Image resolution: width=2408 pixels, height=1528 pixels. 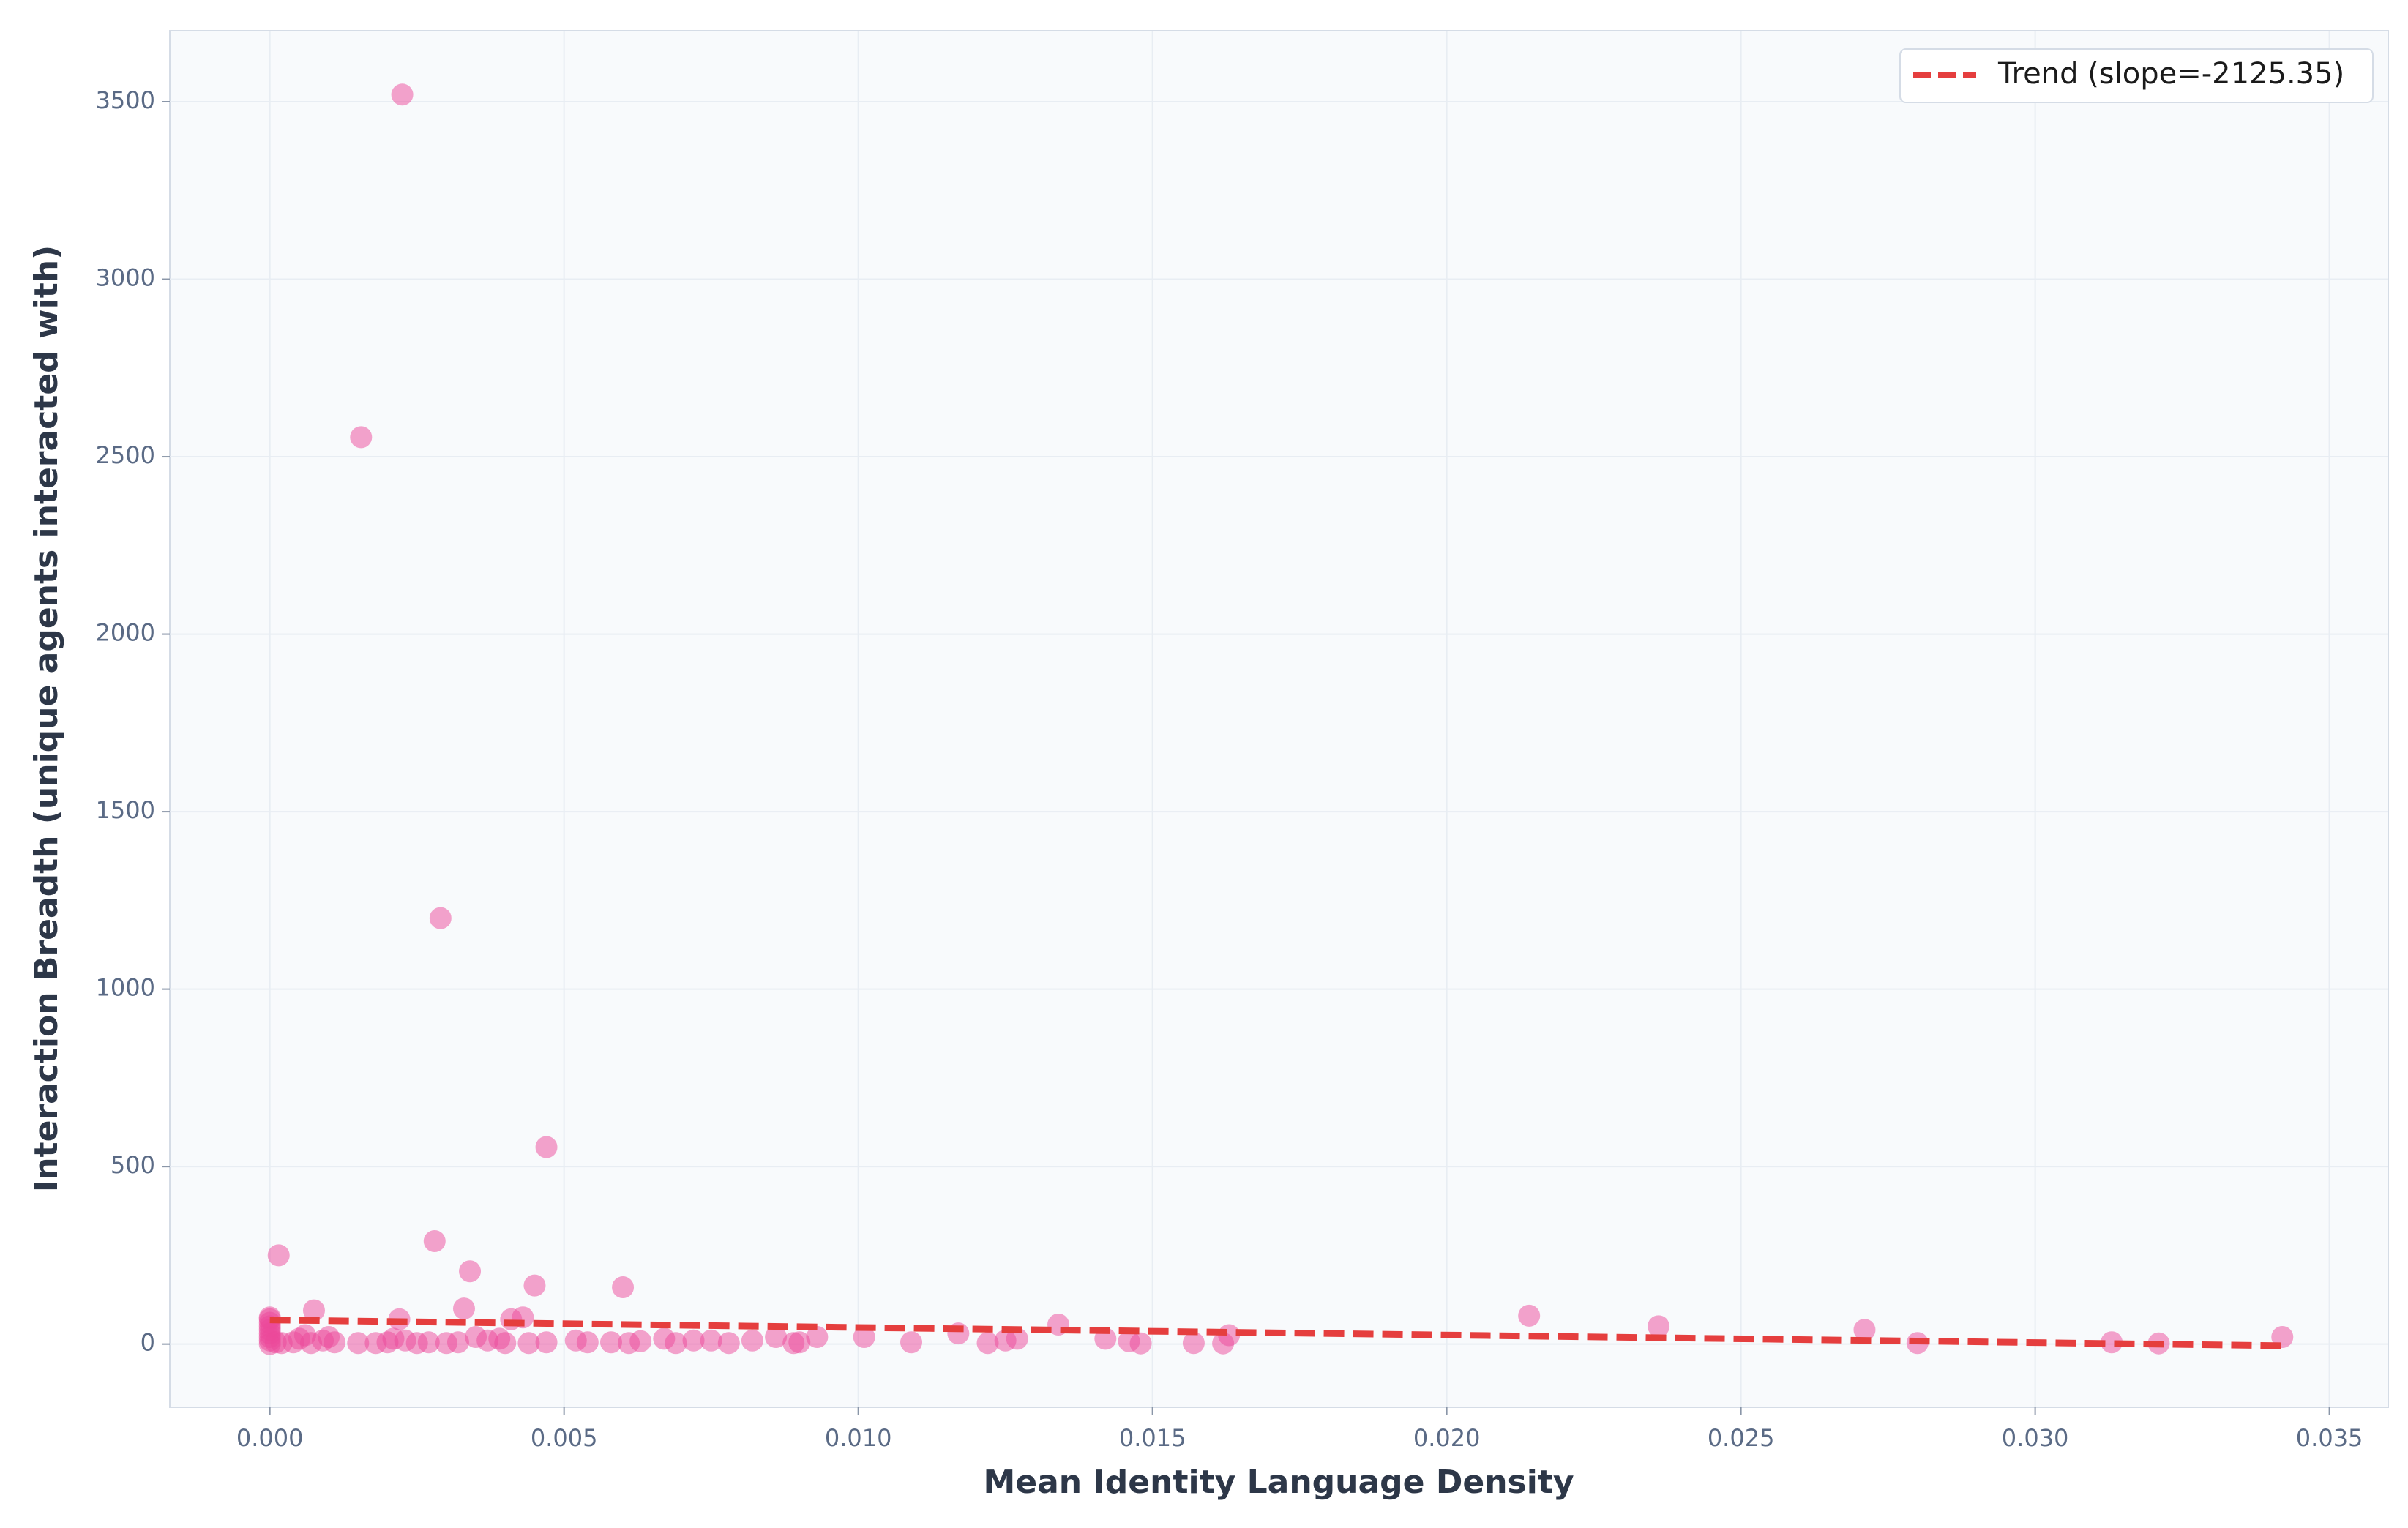 I want to click on y-tick-label: 3000, so click(x=125, y=278).